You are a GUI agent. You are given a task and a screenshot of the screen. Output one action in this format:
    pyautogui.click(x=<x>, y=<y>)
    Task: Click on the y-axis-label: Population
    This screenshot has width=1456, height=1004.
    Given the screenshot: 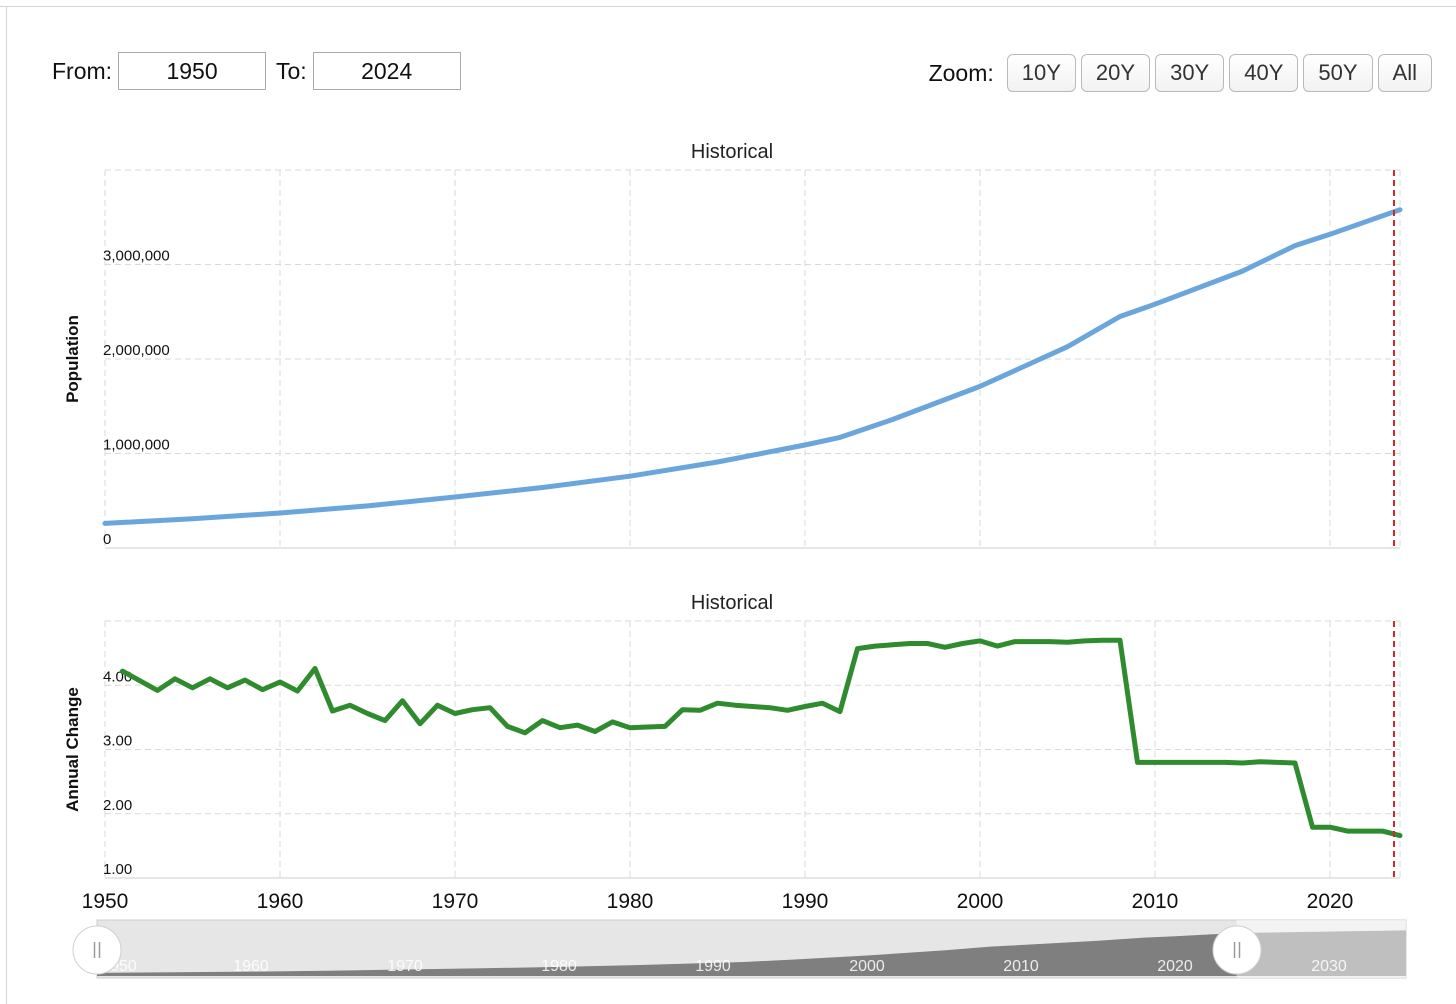 What is the action you would take?
    pyautogui.click(x=72, y=359)
    